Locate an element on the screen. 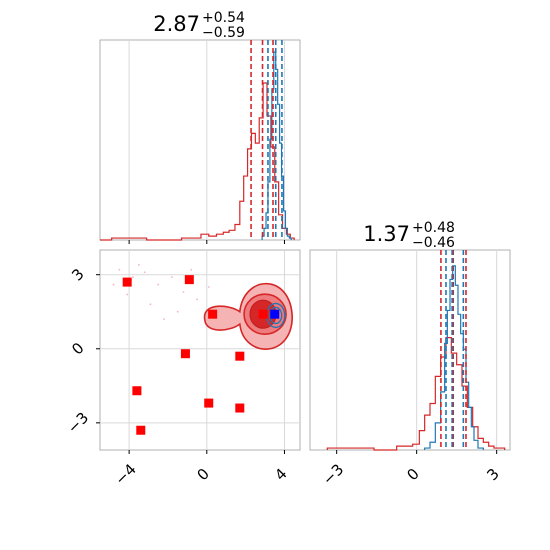 This screenshot has height=550, width=550. joint-blue-contour-inner is located at coordinates (276, 315).